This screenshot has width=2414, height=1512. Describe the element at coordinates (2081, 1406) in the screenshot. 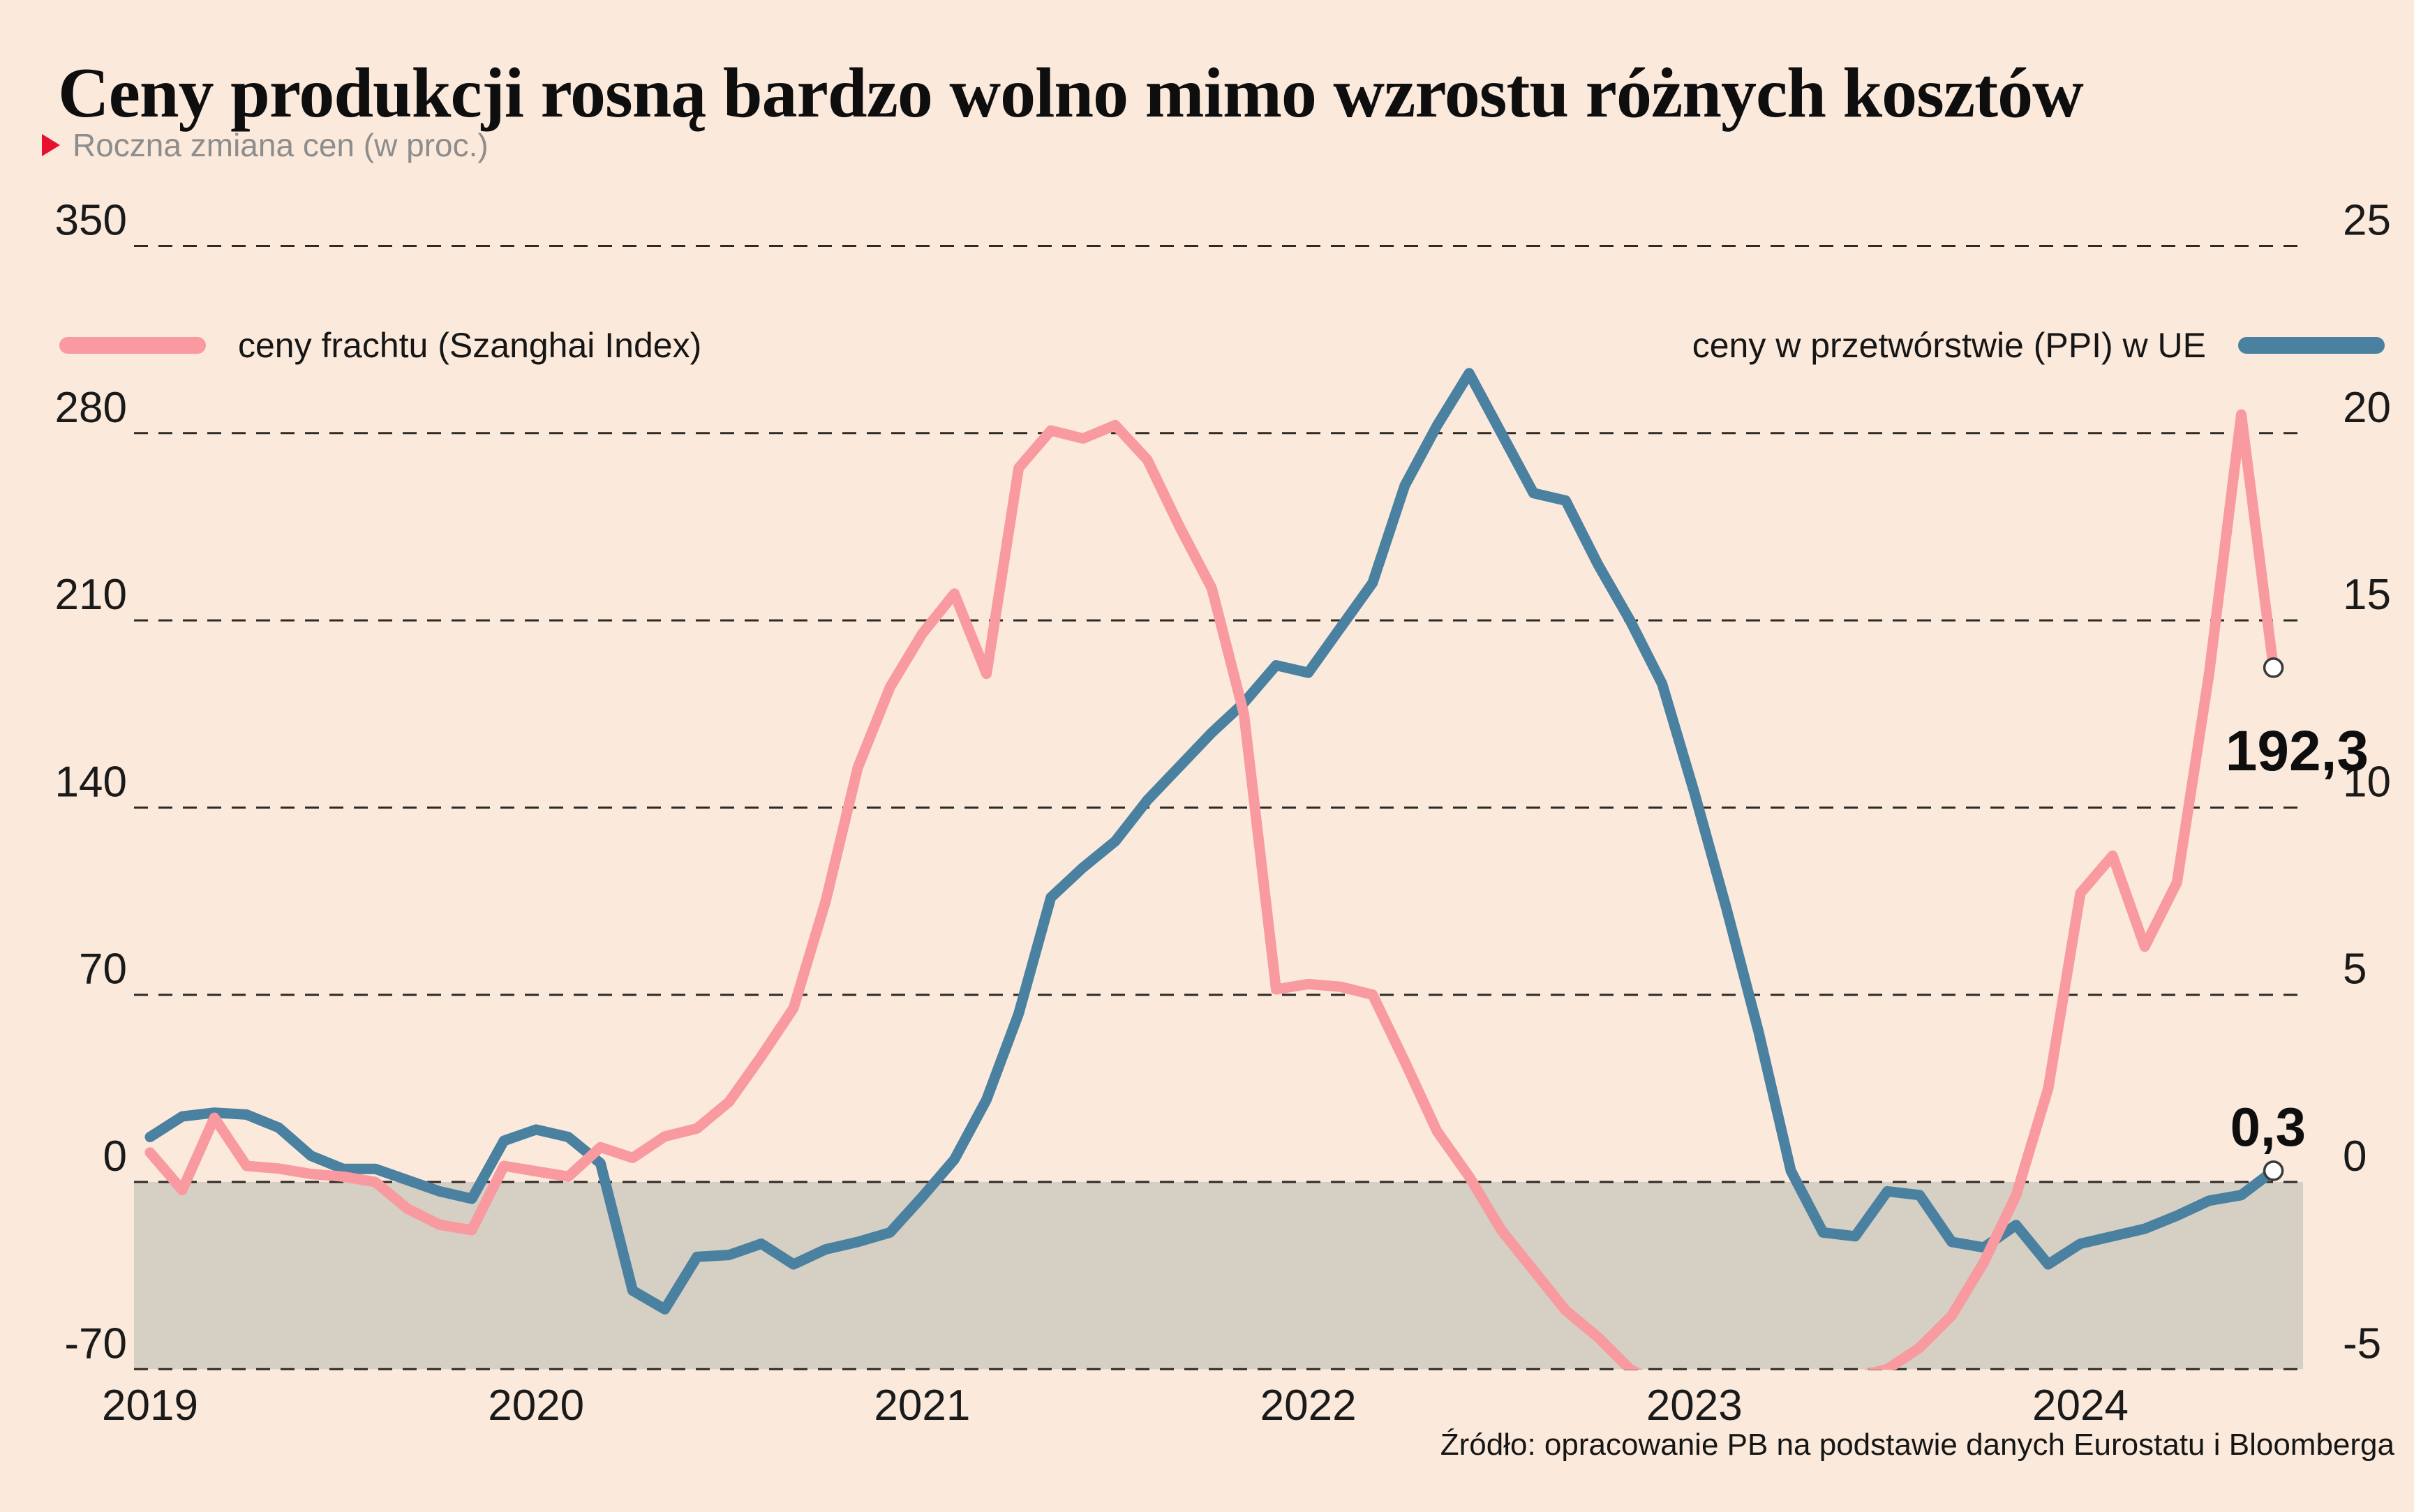

I see `x-axis-year-label: 2024` at that location.